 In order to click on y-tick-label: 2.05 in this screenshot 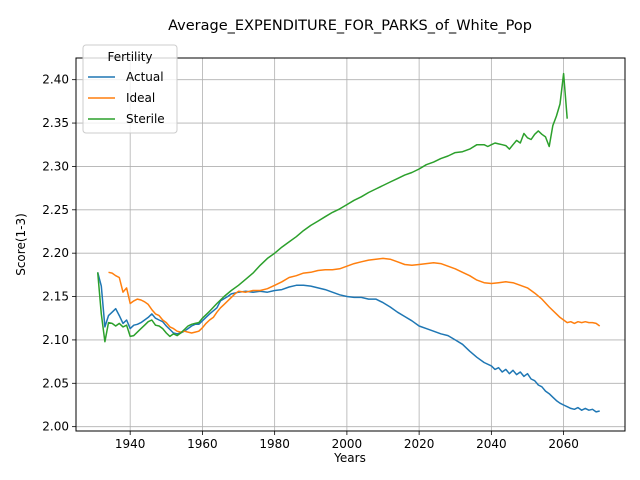, I will do `click(55, 383)`.